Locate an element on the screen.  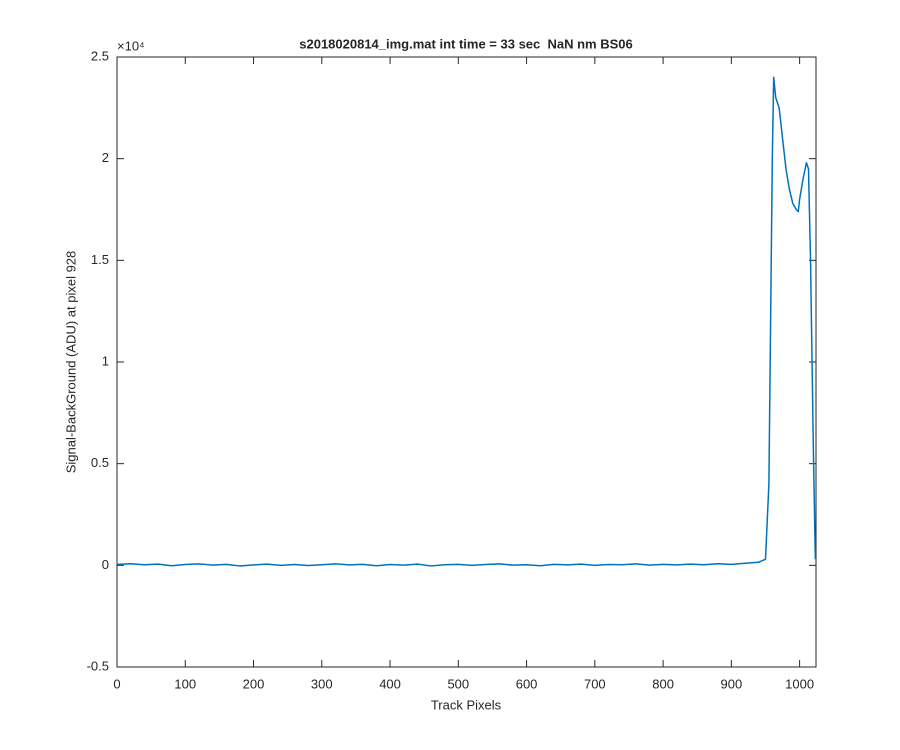
x-axis-label: Track Pixels is located at coordinates (466, 704).